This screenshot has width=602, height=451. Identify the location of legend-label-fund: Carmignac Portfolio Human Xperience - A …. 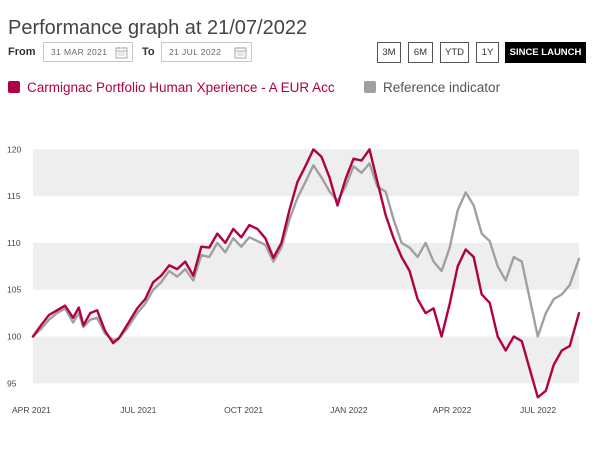
(181, 87).